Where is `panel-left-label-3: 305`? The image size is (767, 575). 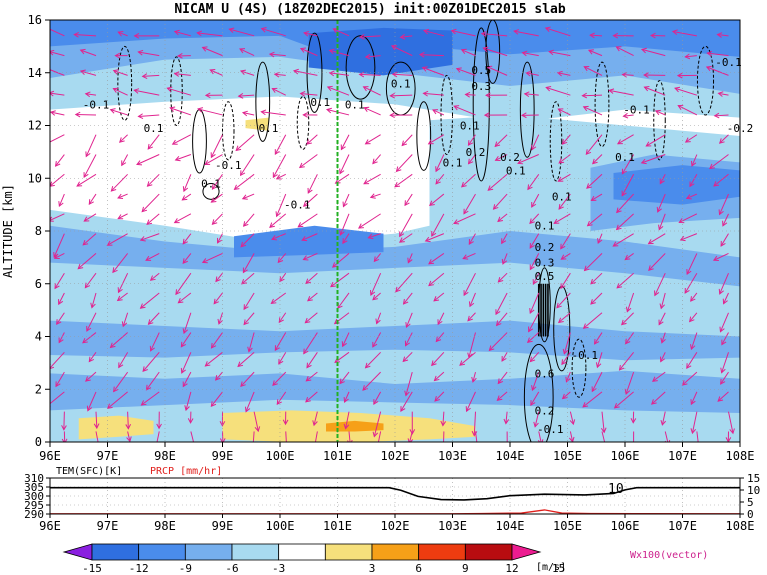 panel-left-label-3: 305 is located at coordinates (34, 487).